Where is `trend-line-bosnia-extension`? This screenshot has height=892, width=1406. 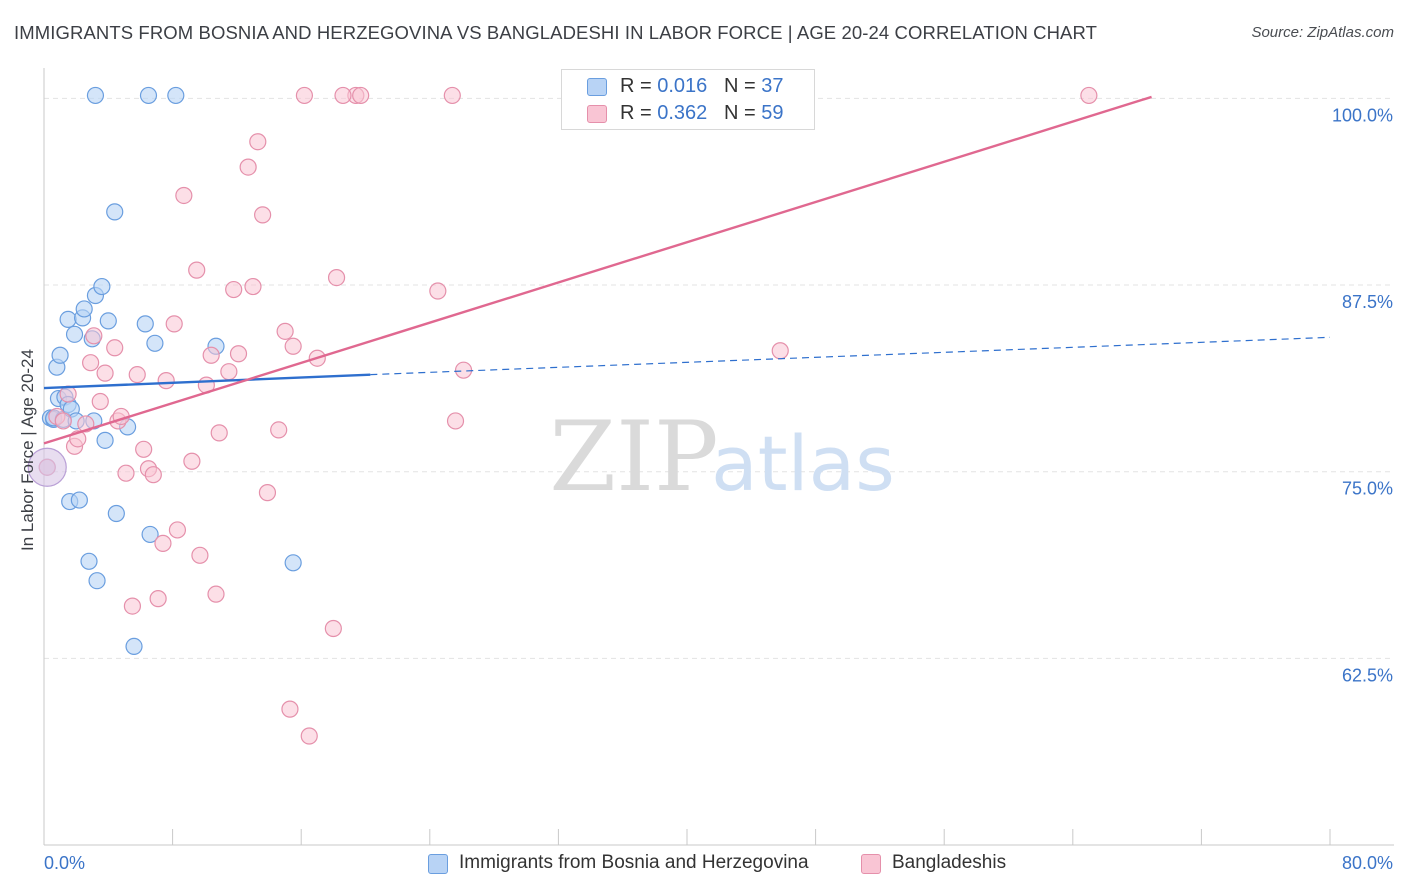
trend-line-bosnia-extension is located at coordinates (850, 356).